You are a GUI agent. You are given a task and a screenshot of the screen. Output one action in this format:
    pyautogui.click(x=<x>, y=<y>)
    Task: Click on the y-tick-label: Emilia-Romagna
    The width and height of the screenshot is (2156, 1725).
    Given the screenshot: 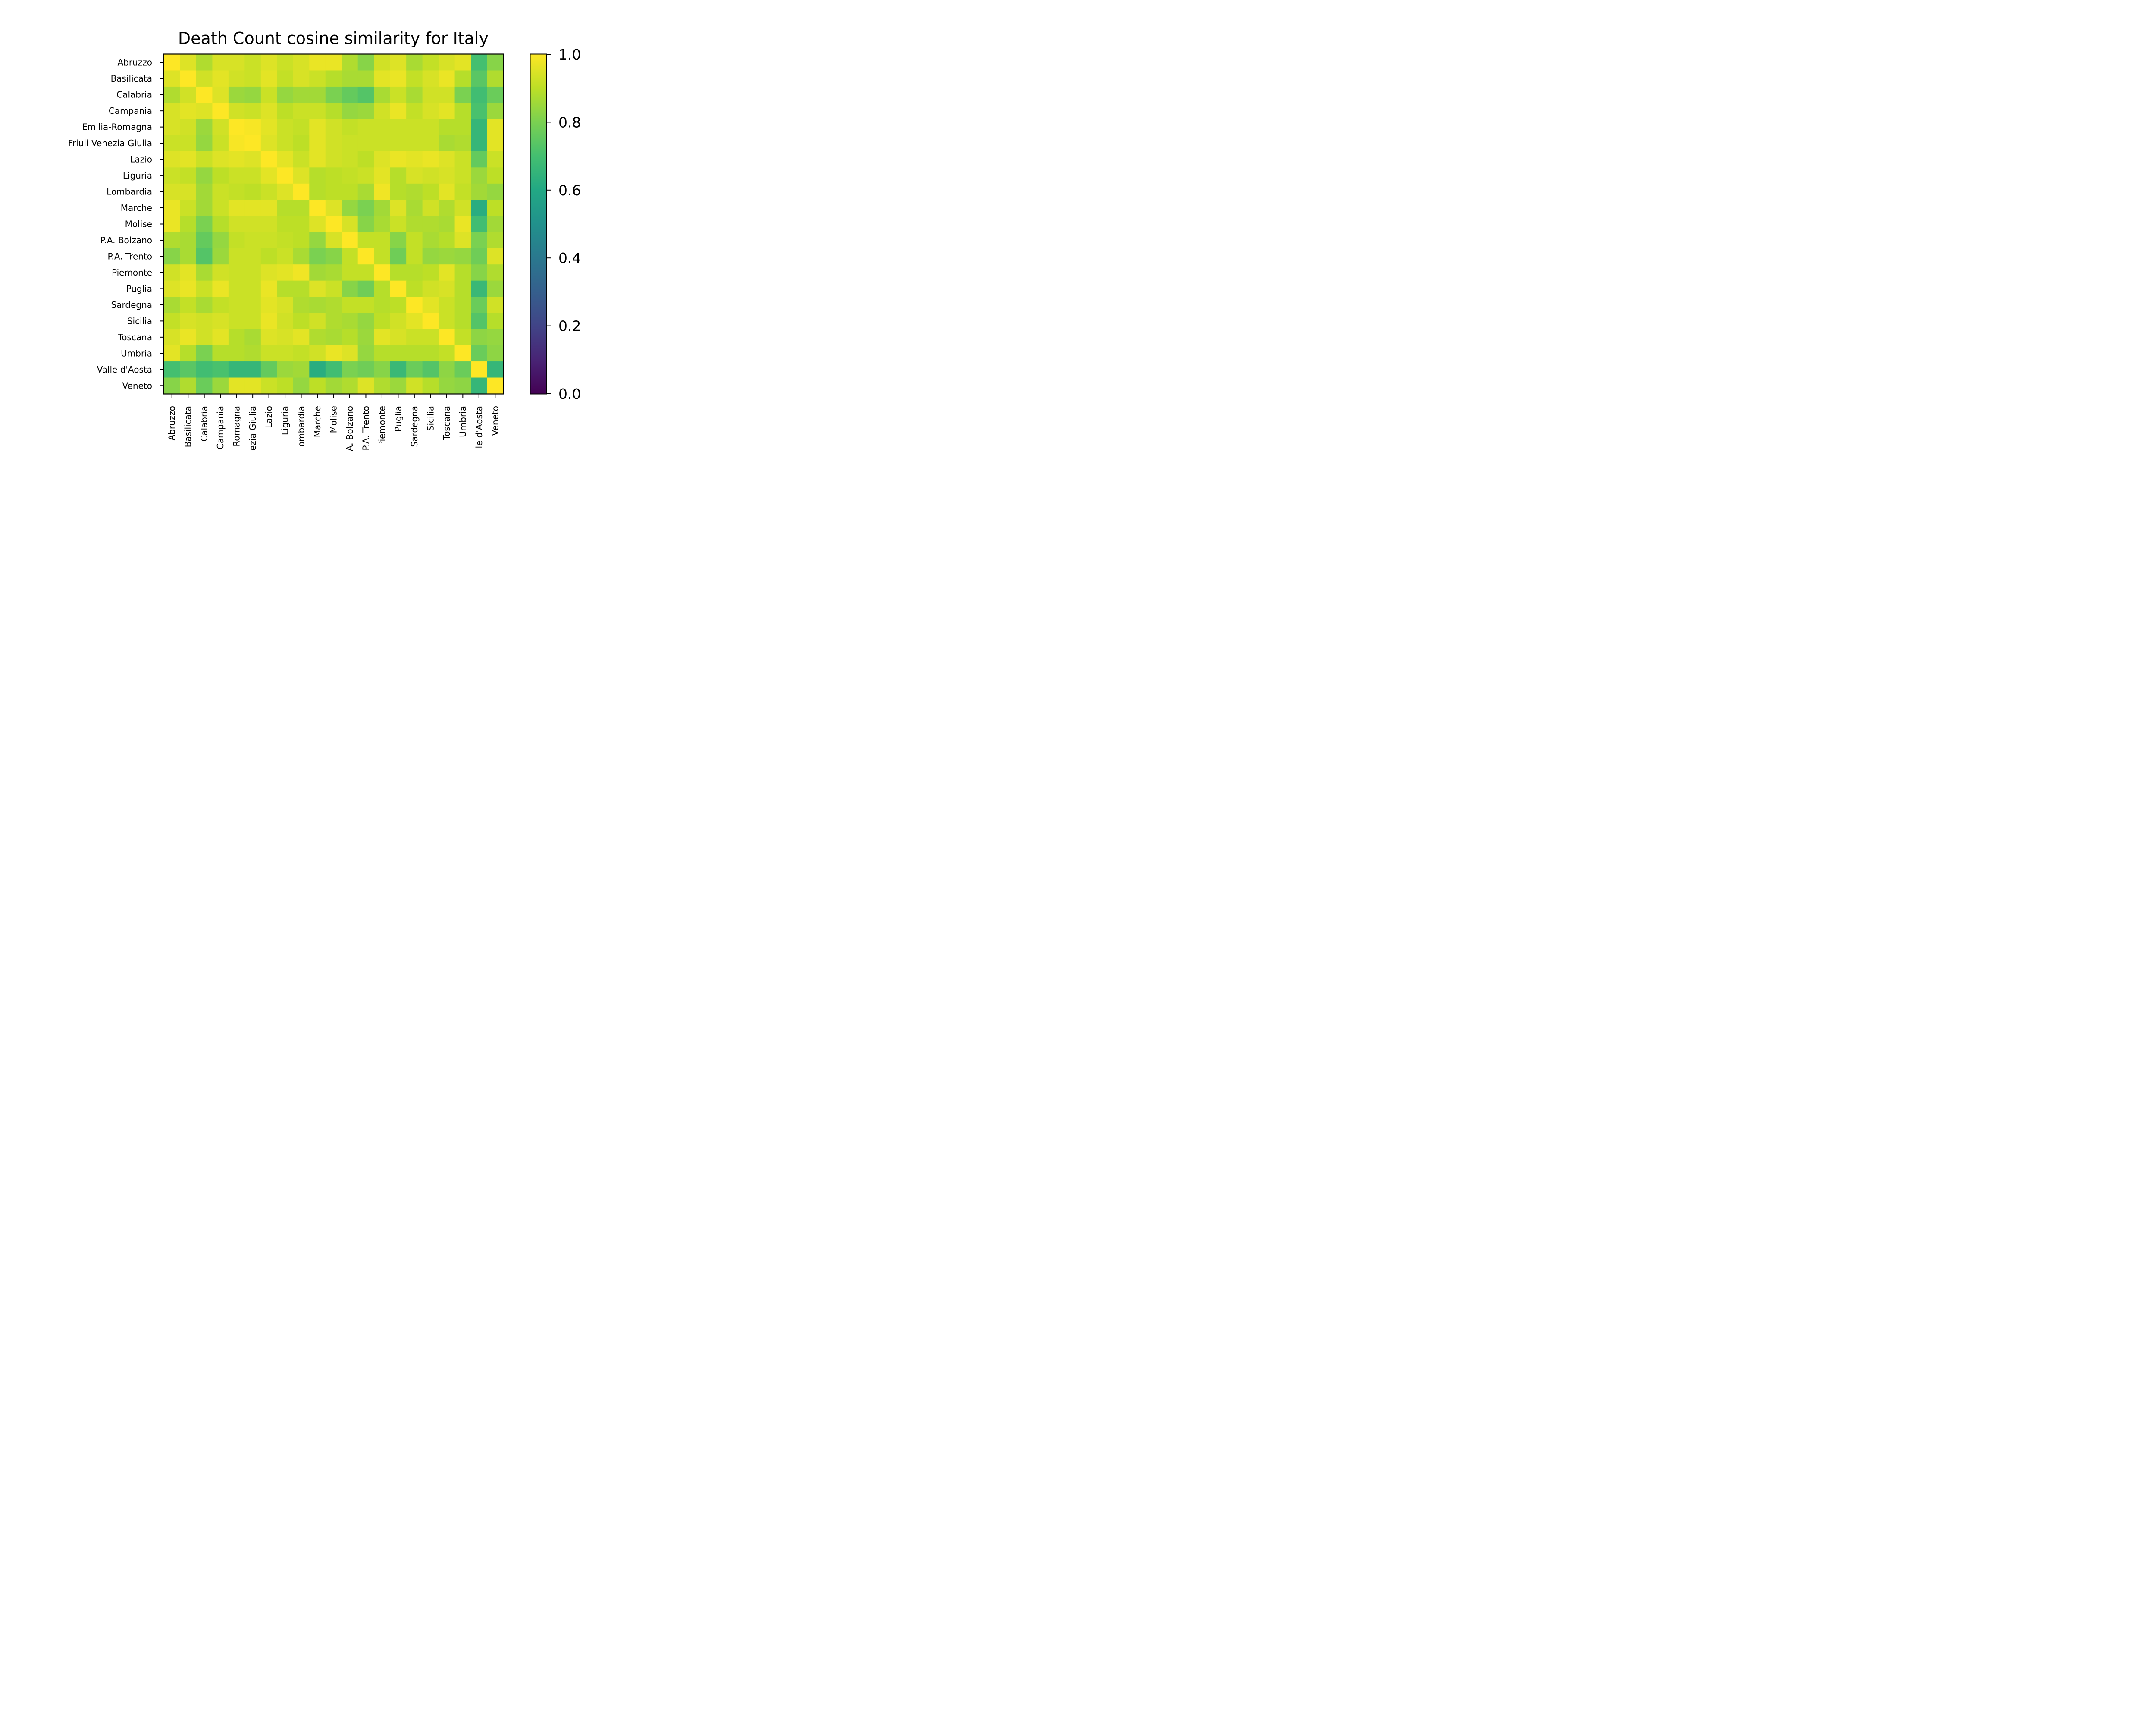 What is the action you would take?
    pyautogui.click(x=117, y=127)
    